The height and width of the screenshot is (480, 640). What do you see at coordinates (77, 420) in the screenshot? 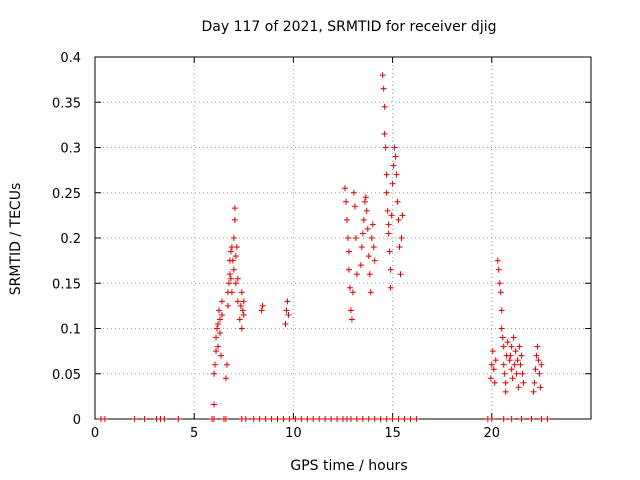
I see `y-tick-label: 0` at bounding box center [77, 420].